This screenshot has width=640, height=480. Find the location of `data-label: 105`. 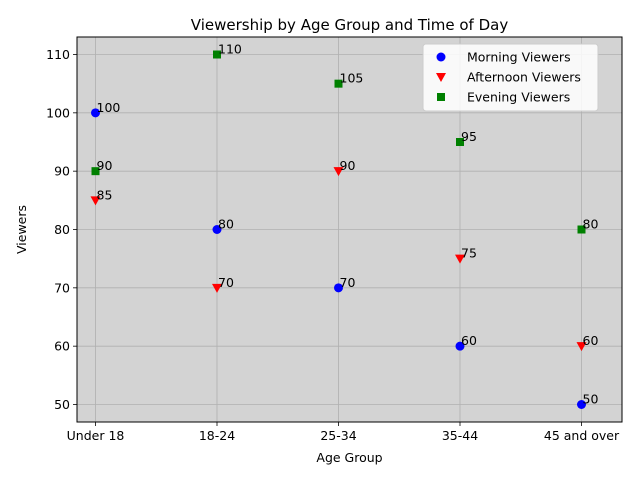

data-label: 105 is located at coordinates (352, 78).